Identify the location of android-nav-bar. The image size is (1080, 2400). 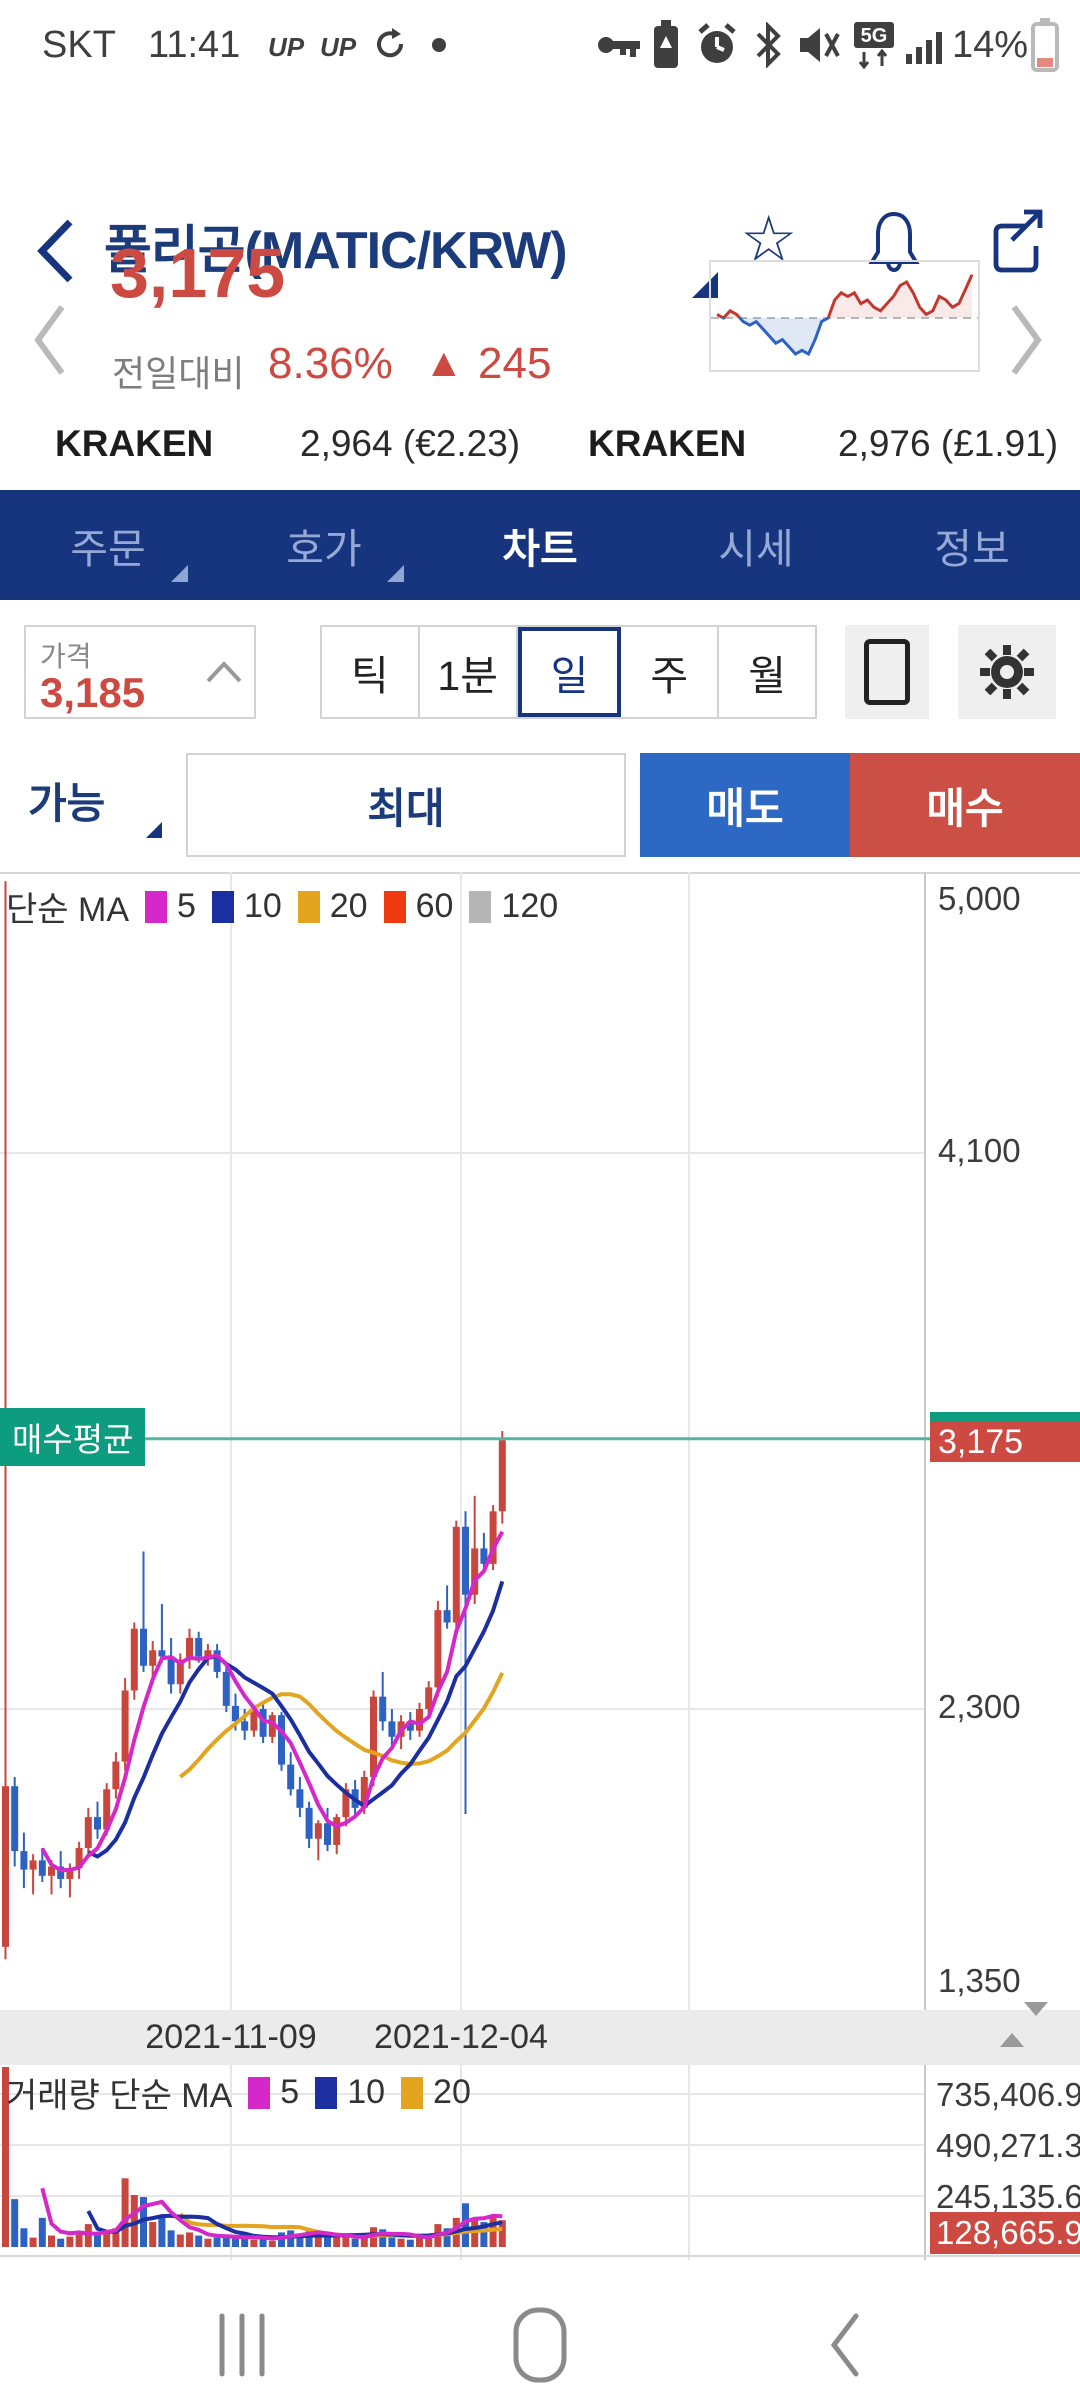
(540, 2345).